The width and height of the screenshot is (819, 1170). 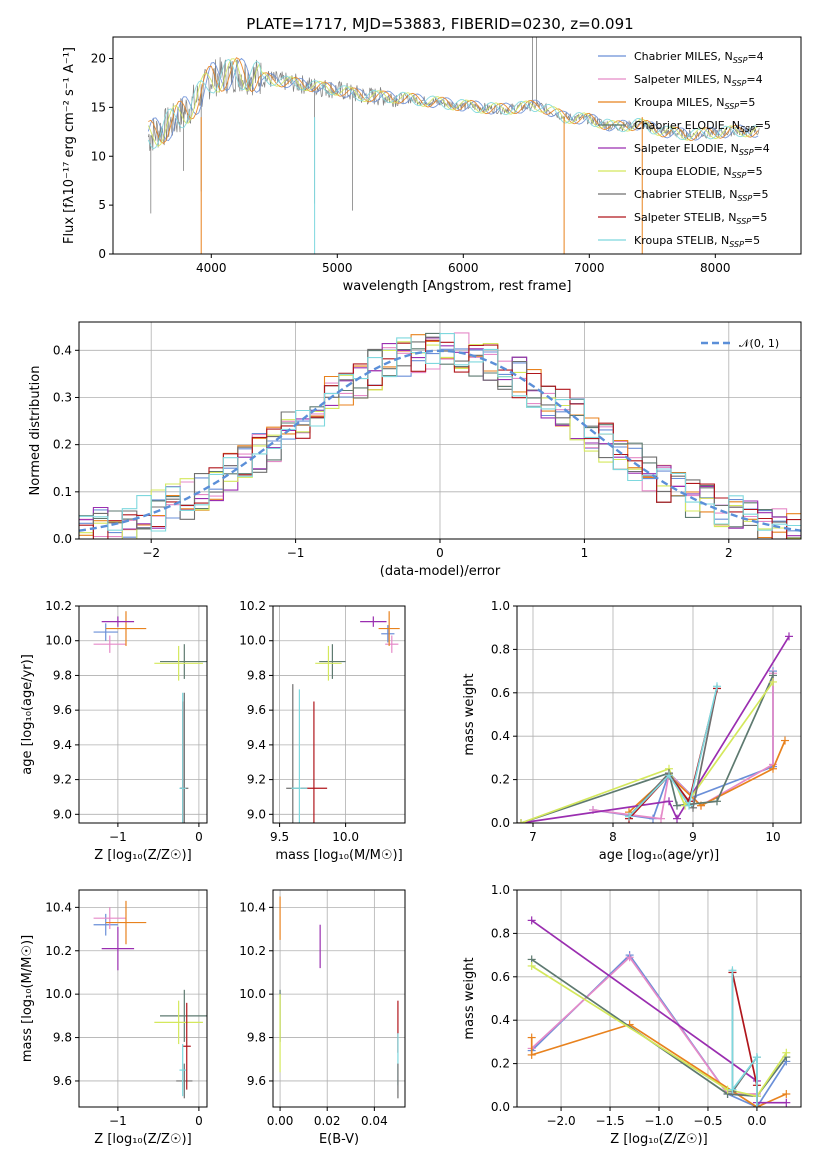 What do you see at coordinates (699, 57) in the screenshot?
I see `legend-label: Chabrier MILES, NSSP=4` at bounding box center [699, 57].